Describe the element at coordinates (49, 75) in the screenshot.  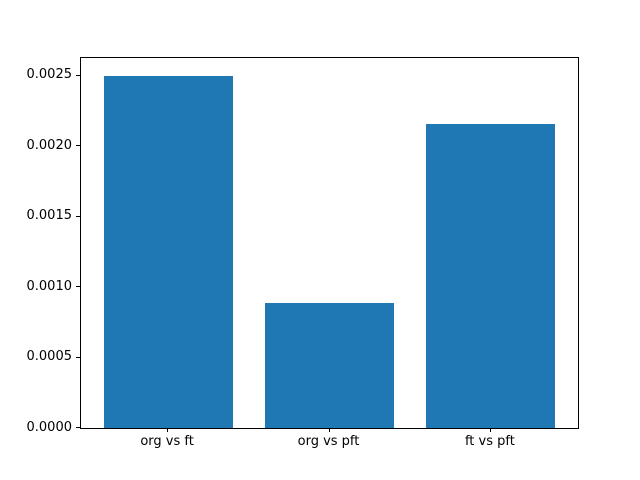
I see `y-tick-label: 0.0025` at that location.